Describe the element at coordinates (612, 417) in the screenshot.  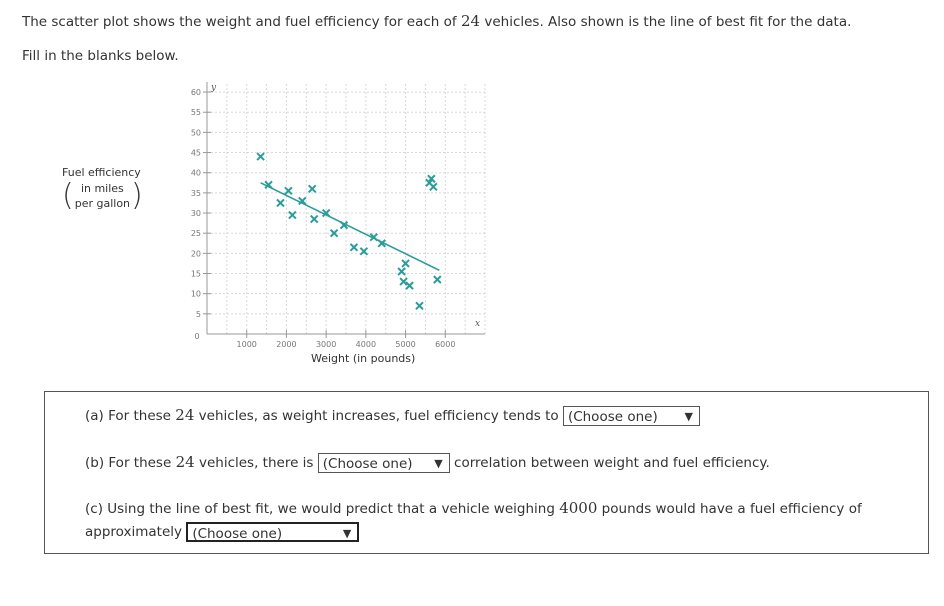
I see `select-trend-value: (Choose one)` at that location.